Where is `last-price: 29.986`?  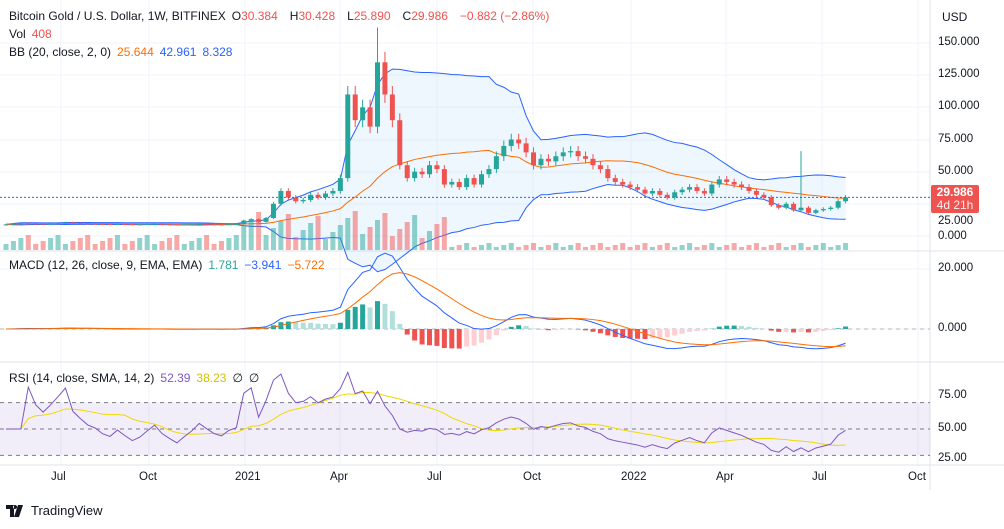
last-price: 29.986 is located at coordinates (955, 192).